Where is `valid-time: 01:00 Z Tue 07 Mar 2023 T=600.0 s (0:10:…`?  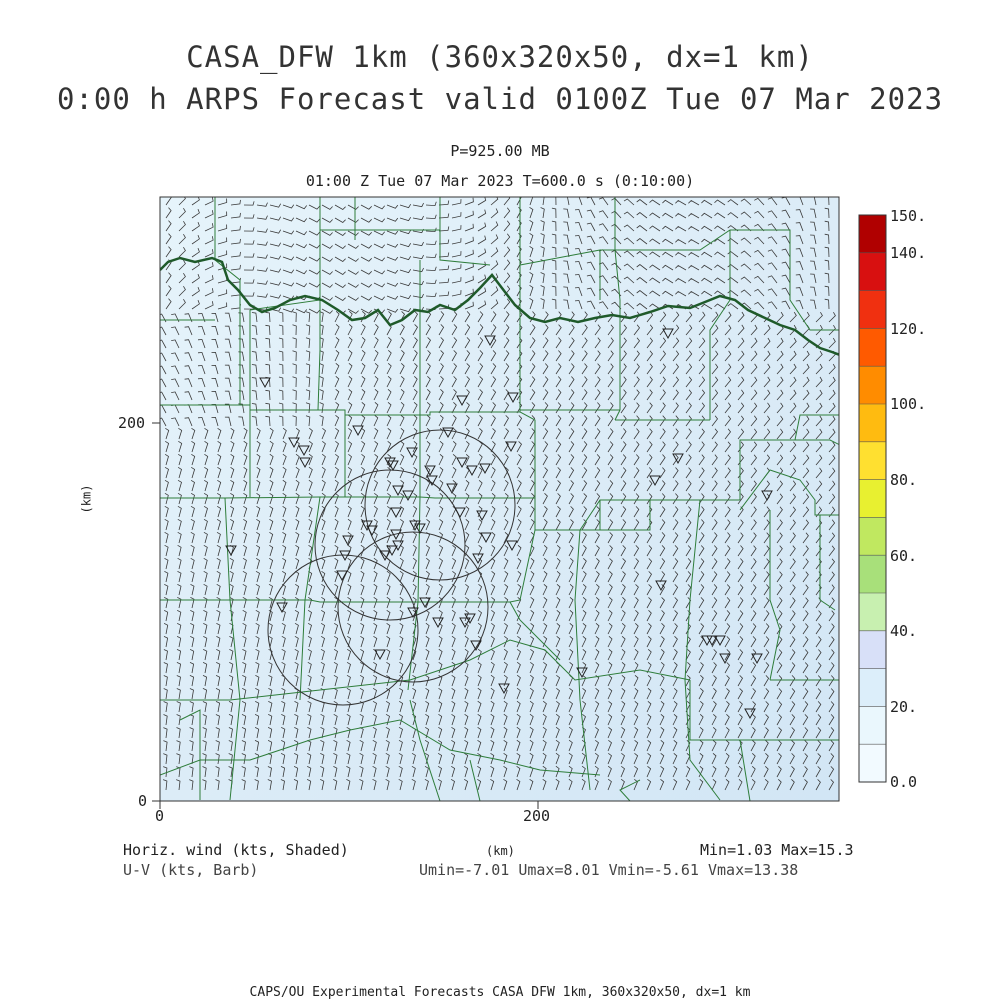 valid-time: 01:00 Z Tue 07 Mar 2023 T=600.0 s (0:10:… is located at coordinates (500, 181).